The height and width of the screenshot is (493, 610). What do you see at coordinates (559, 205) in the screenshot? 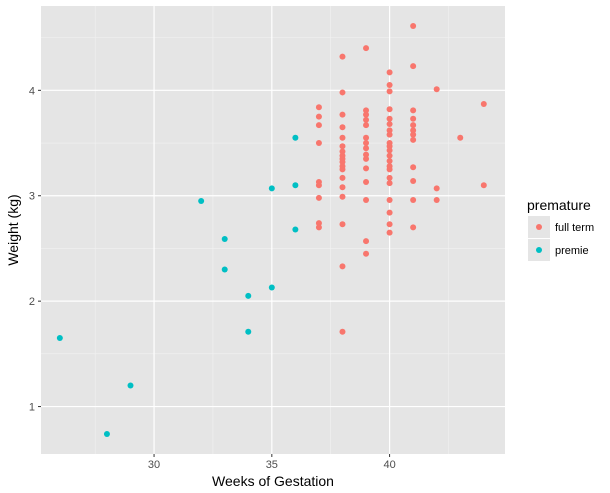
I see `legend-title: premature` at bounding box center [559, 205].